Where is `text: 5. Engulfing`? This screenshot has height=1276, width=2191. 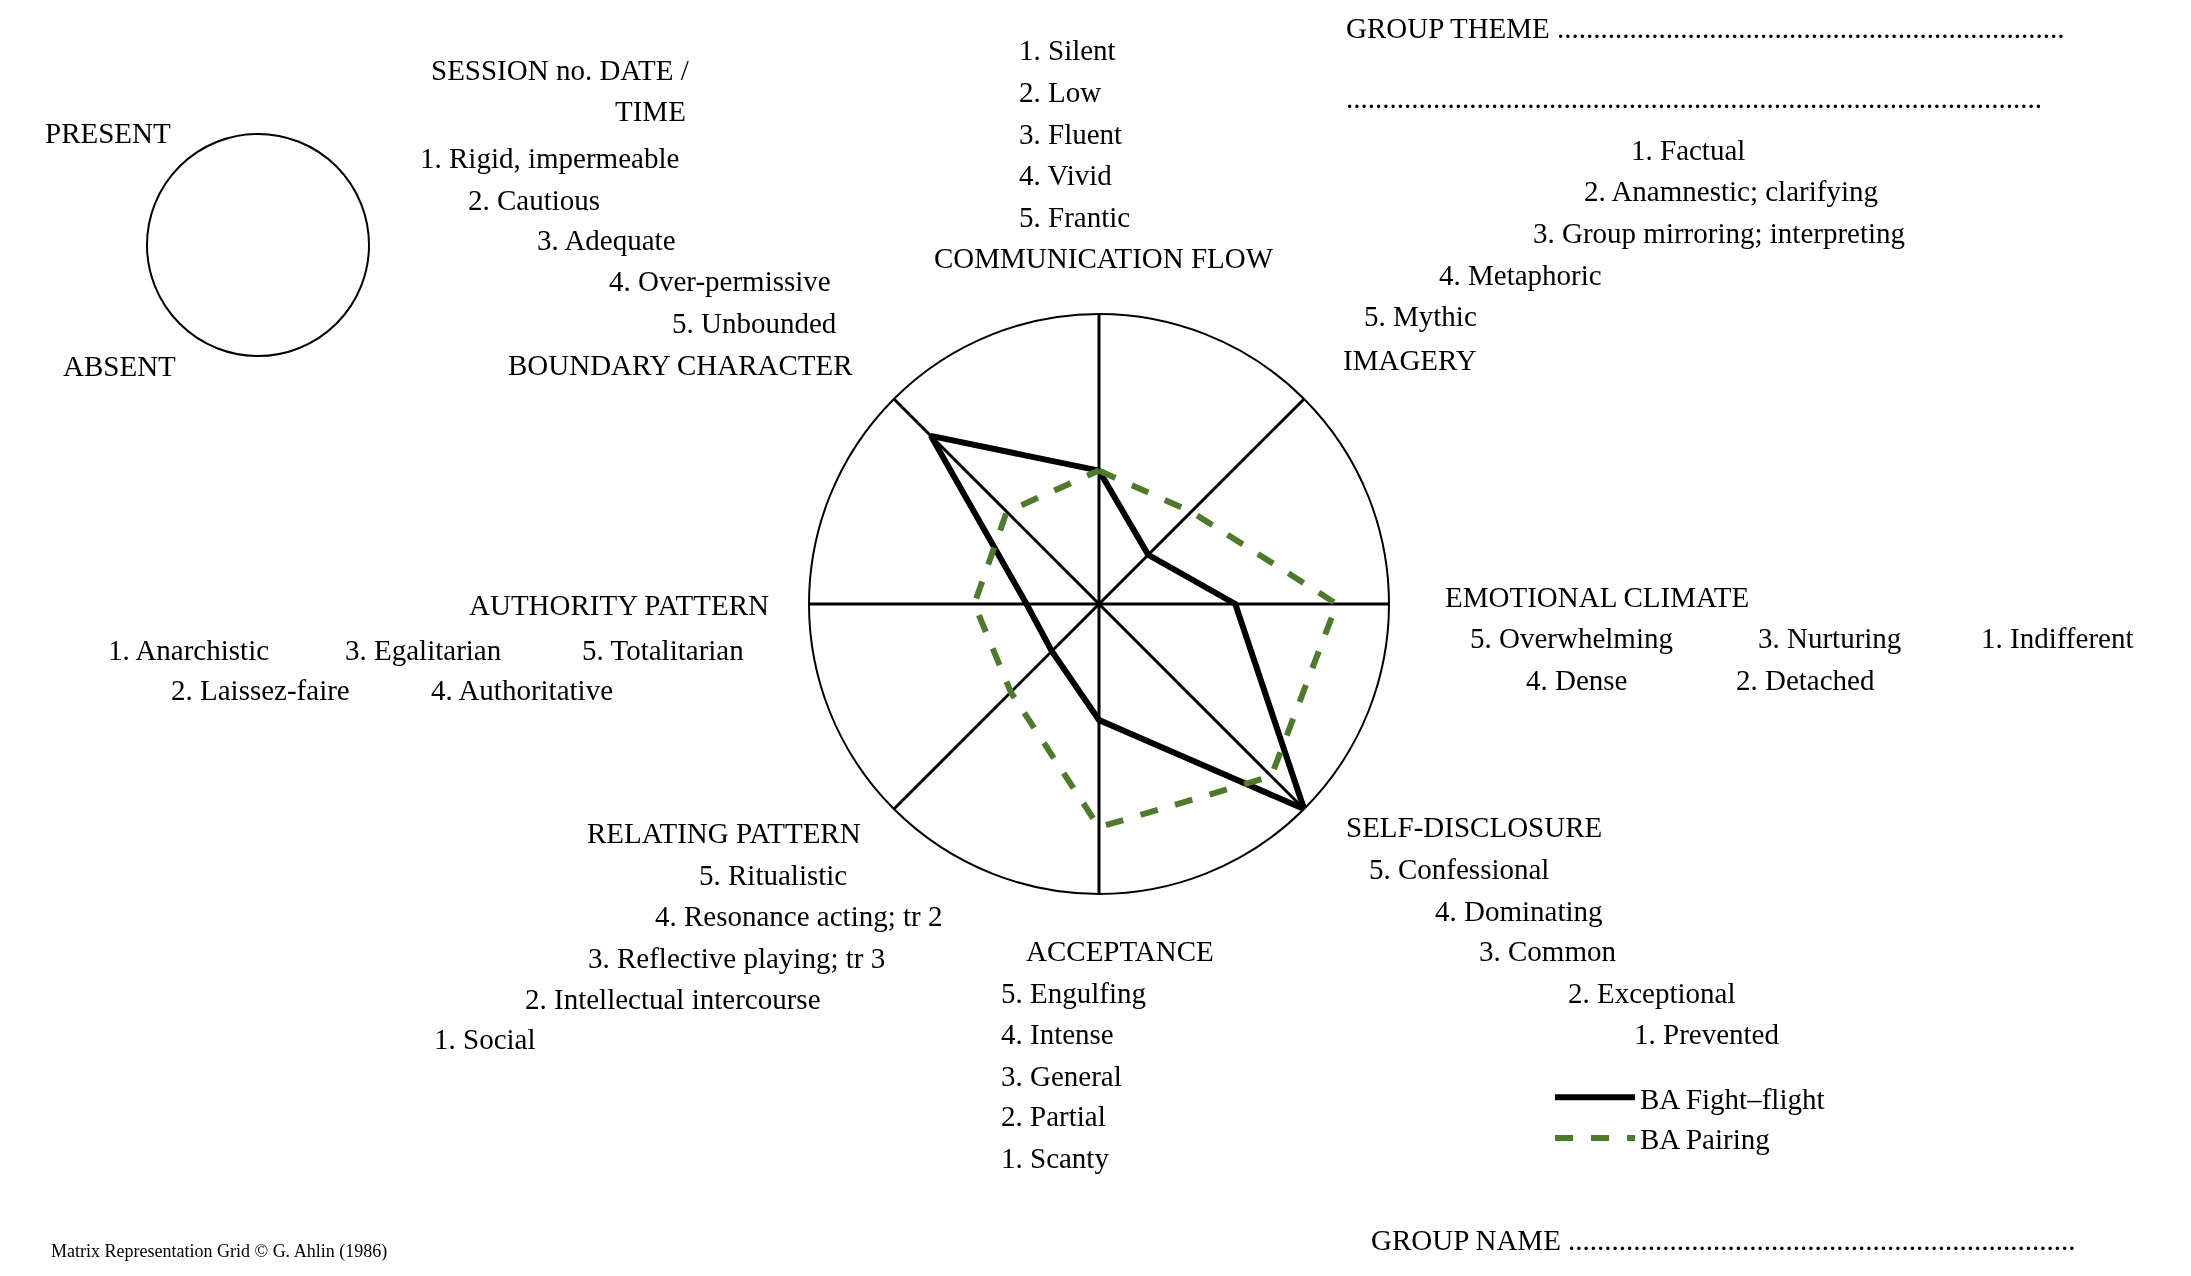
text: 5. Engulfing is located at coordinates (1073, 993).